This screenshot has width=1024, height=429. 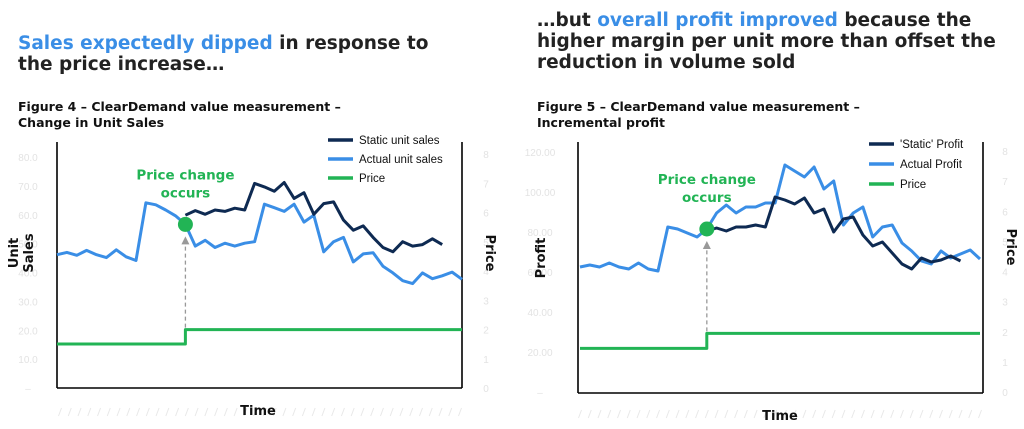 I want to click on legend-label: Actual unit sales, so click(x=401, y=160).